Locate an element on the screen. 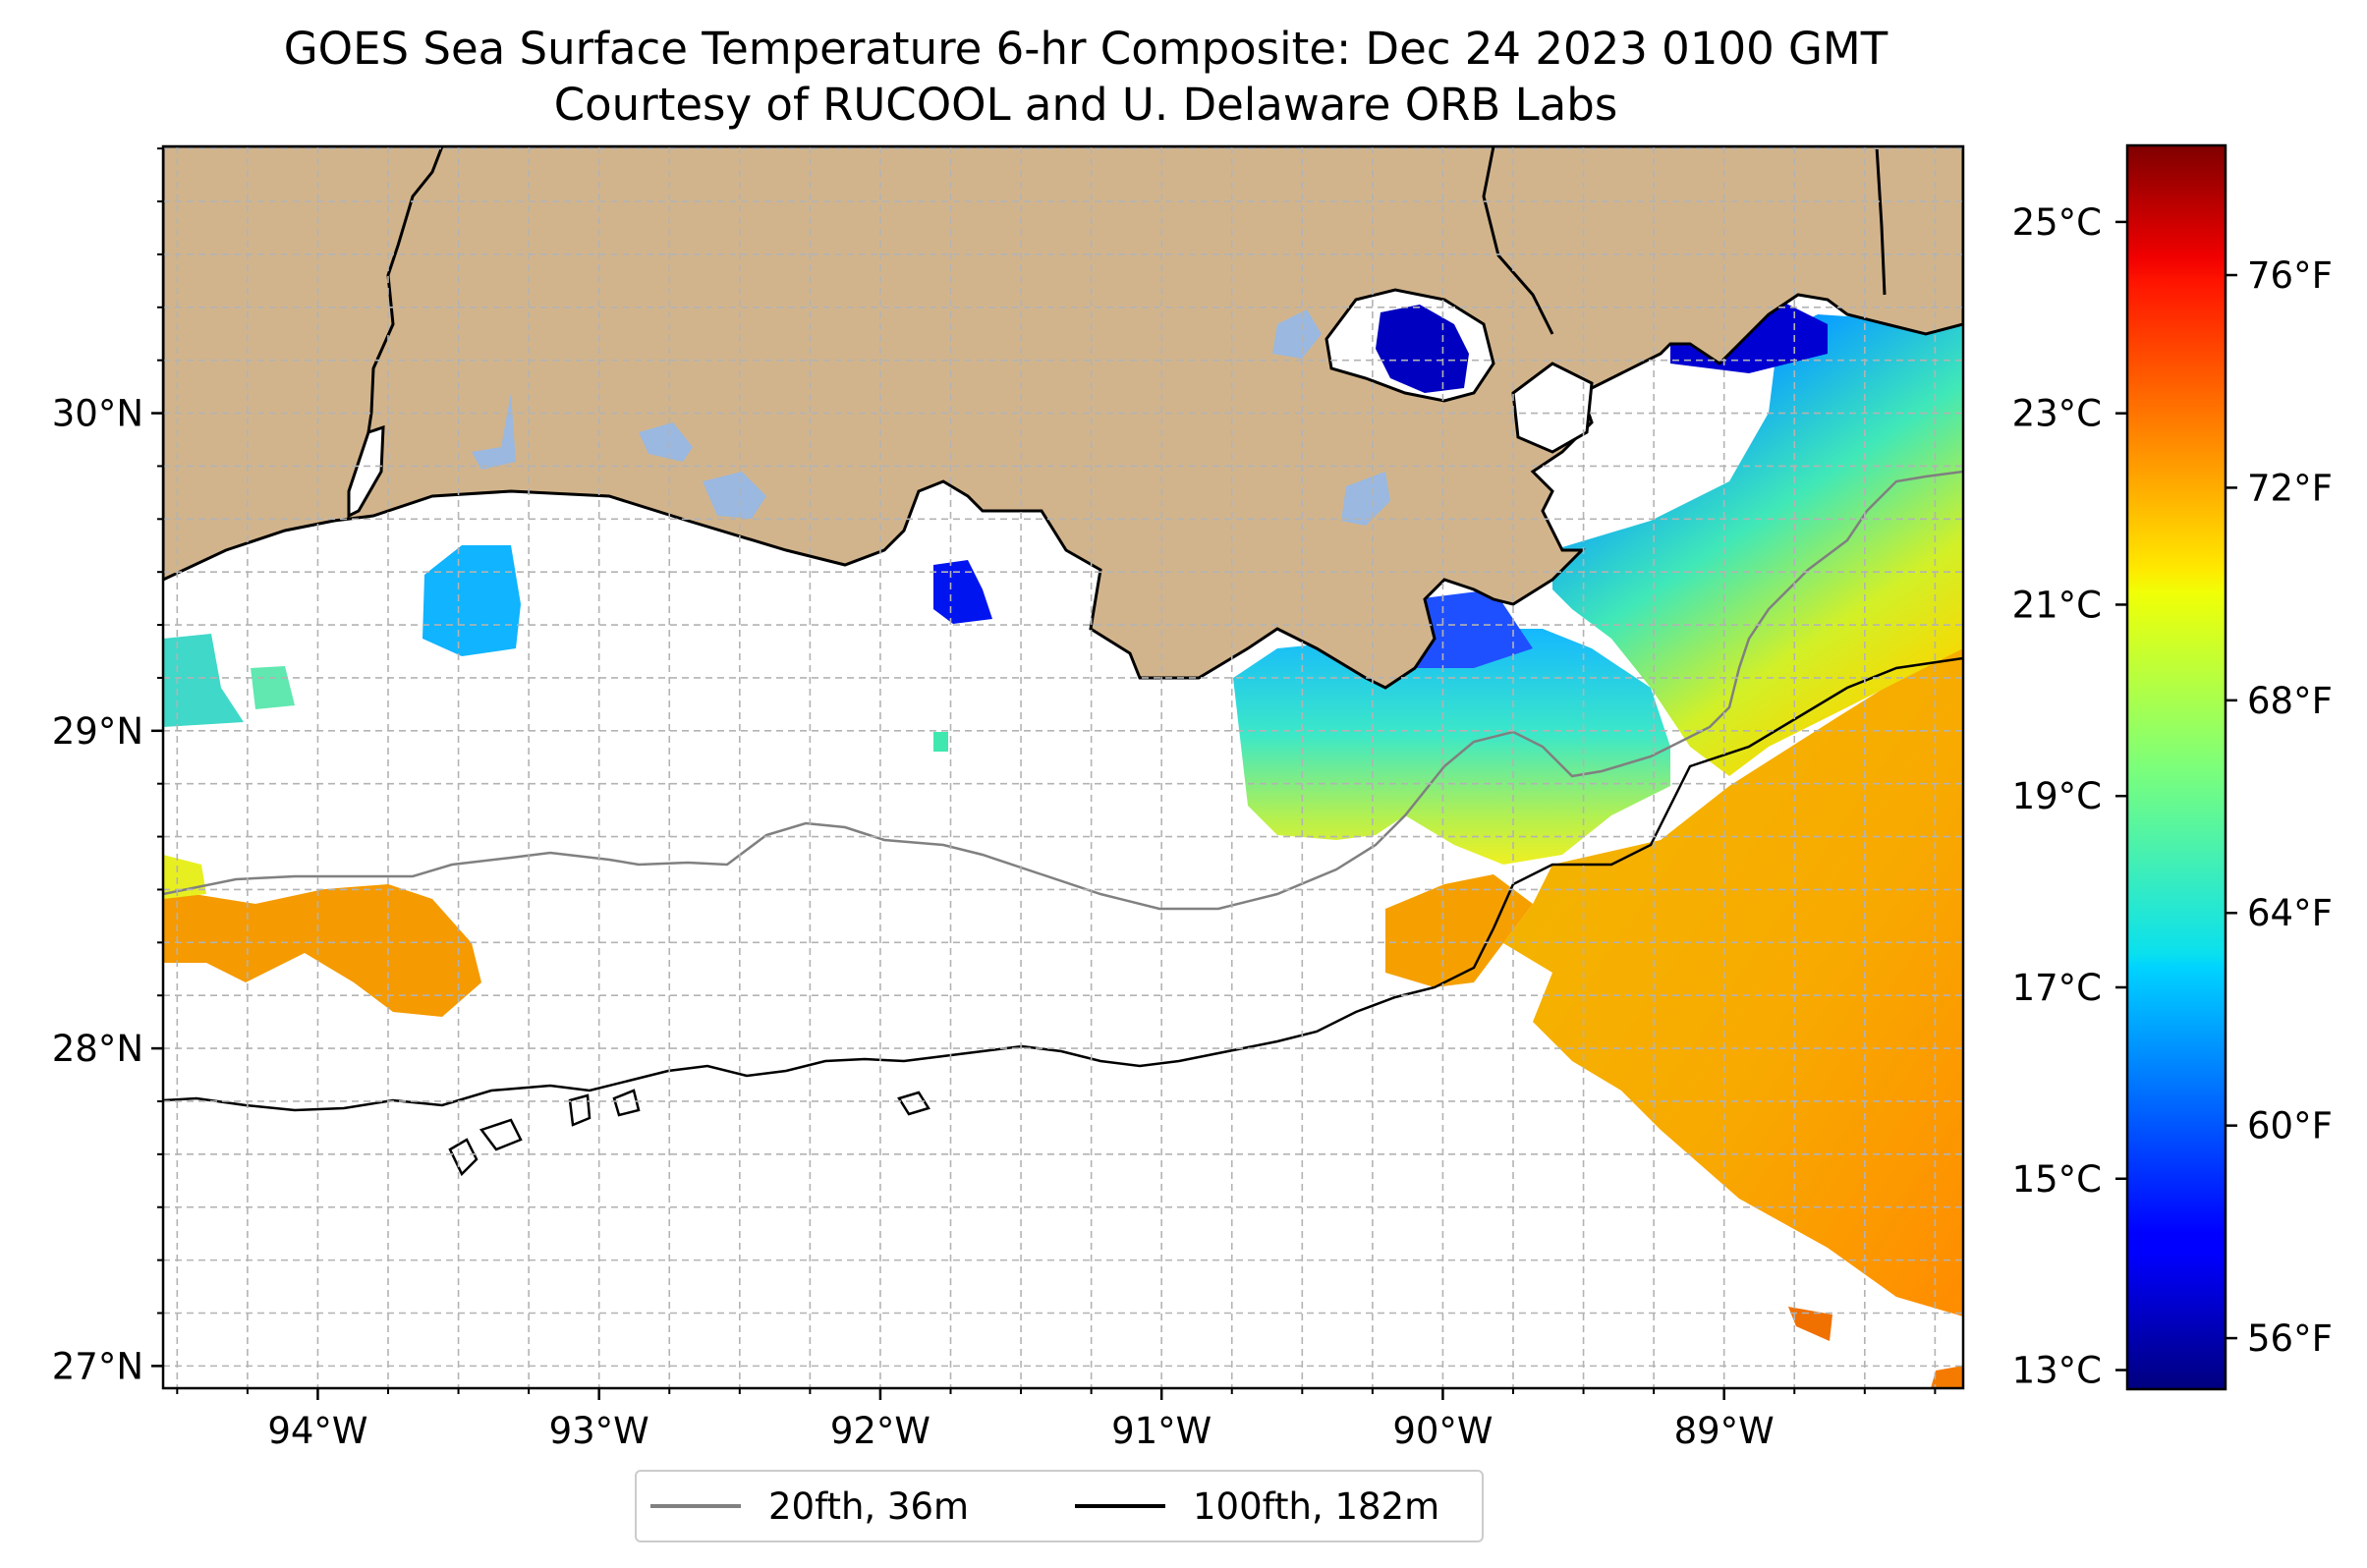  sst-patch-delta-orange is located at coordinates (1459, 930).